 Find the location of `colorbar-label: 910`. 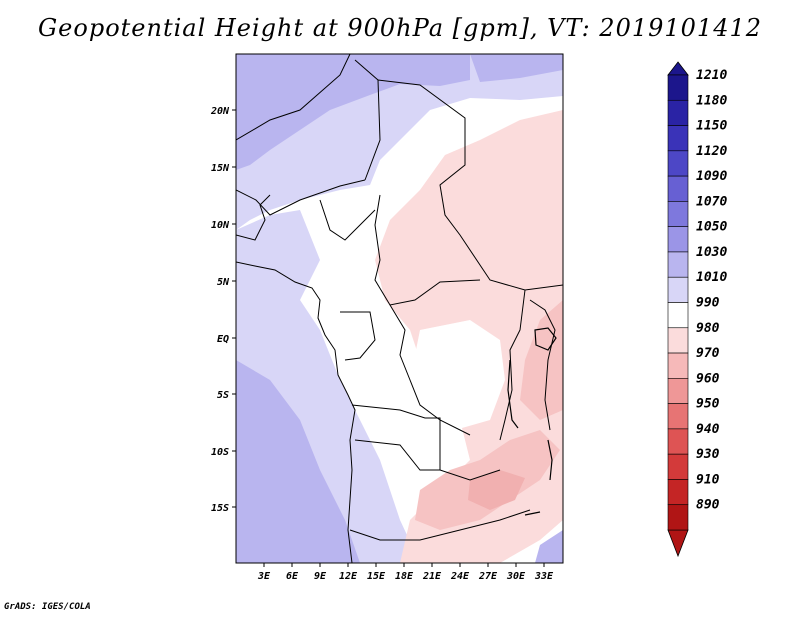

colorbar-label: 910 is located at coordinates (708, 479).